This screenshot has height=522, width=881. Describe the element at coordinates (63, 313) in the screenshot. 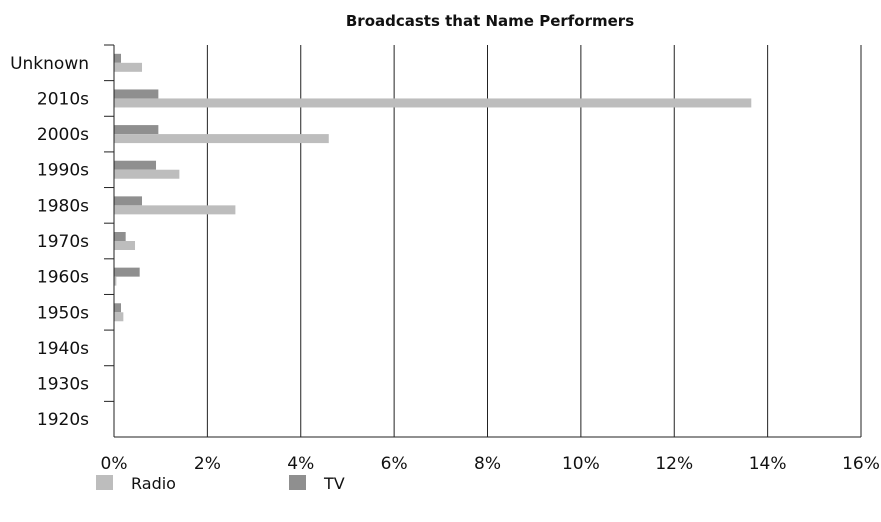

I see `y-tick-label: 1950s` at that location.